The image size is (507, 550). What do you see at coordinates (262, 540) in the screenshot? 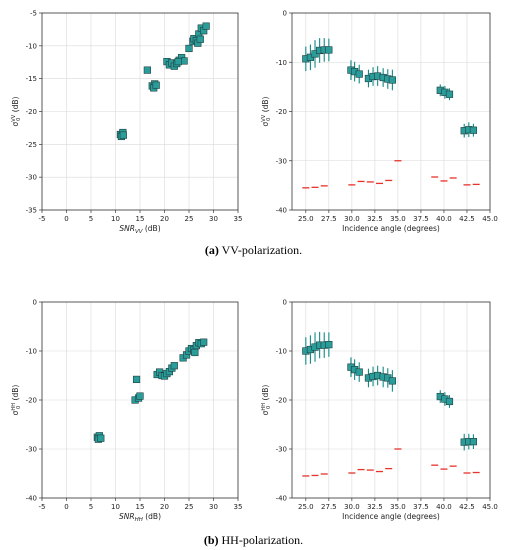
I see `caption-b-text: HH-polarization.` at bounding box center [262, 540].